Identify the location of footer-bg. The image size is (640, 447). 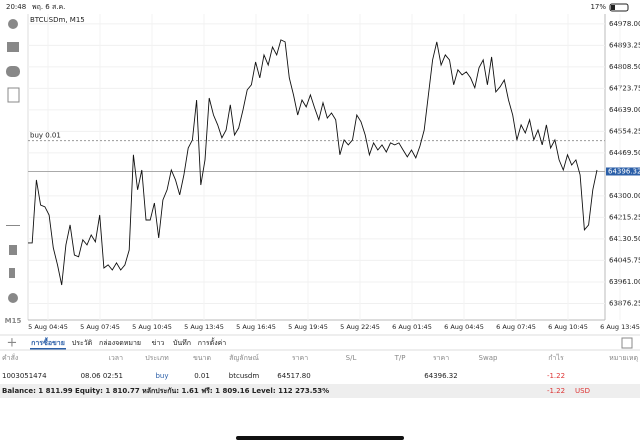
(320, 391).